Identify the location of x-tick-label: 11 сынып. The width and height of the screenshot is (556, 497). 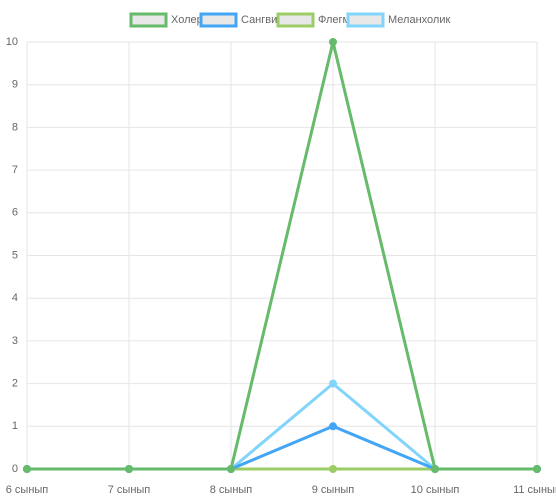
(534, 490).